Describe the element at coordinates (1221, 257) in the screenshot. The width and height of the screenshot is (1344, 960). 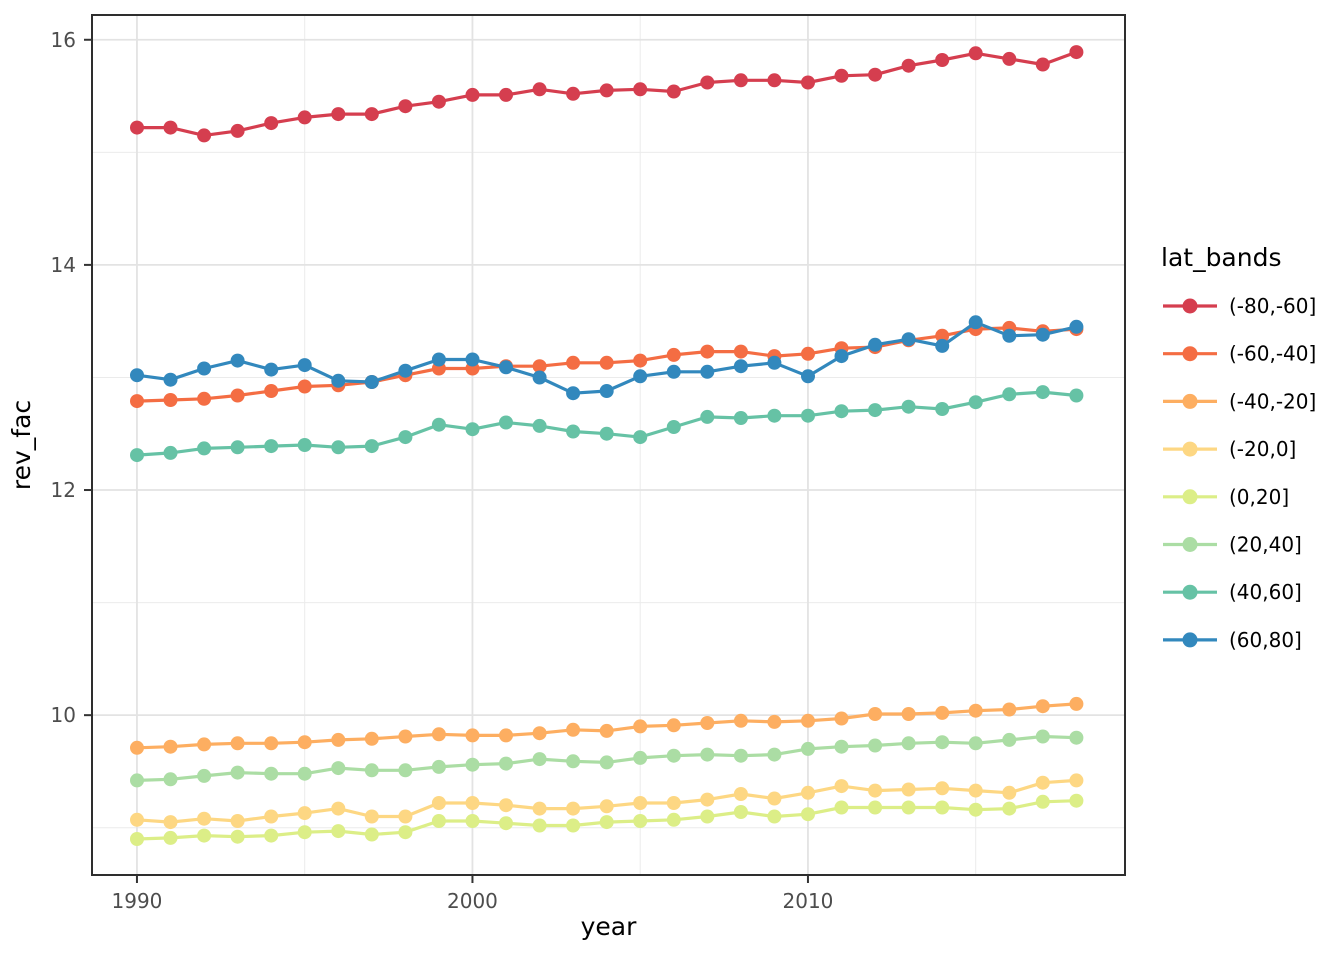
I see `legend-title: lat_bands` at that location.